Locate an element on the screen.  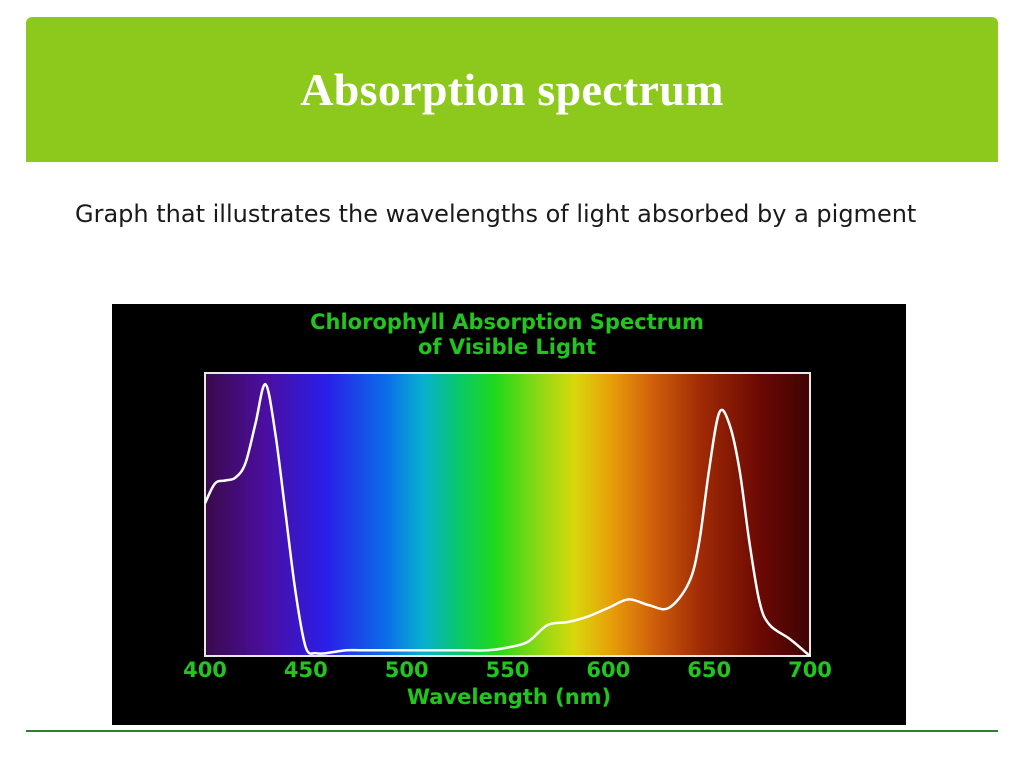
chart-title: Chlorophyll Absorption Spectrum is located at coordinates (507, 322).